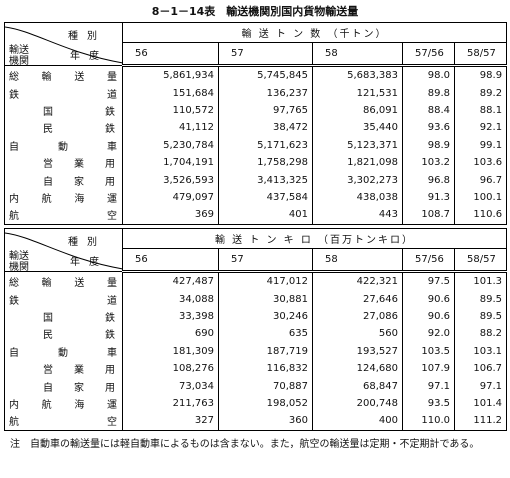 This screenshot has height=478, width=510. I want to click on cell: 93.5, so click(428, 403).